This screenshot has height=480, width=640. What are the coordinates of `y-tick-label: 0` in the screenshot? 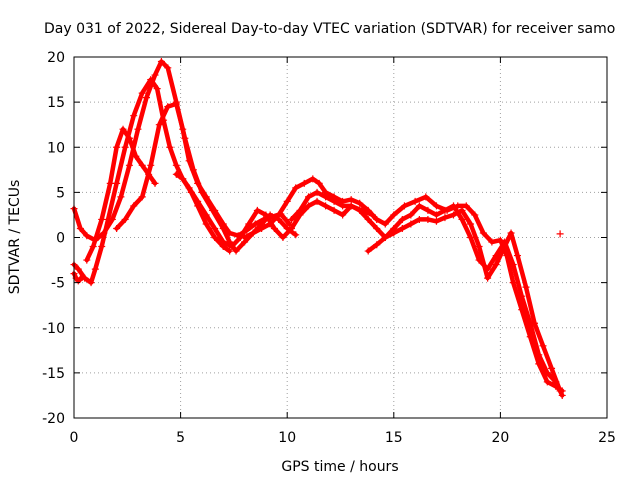 It's located at (60, 239).